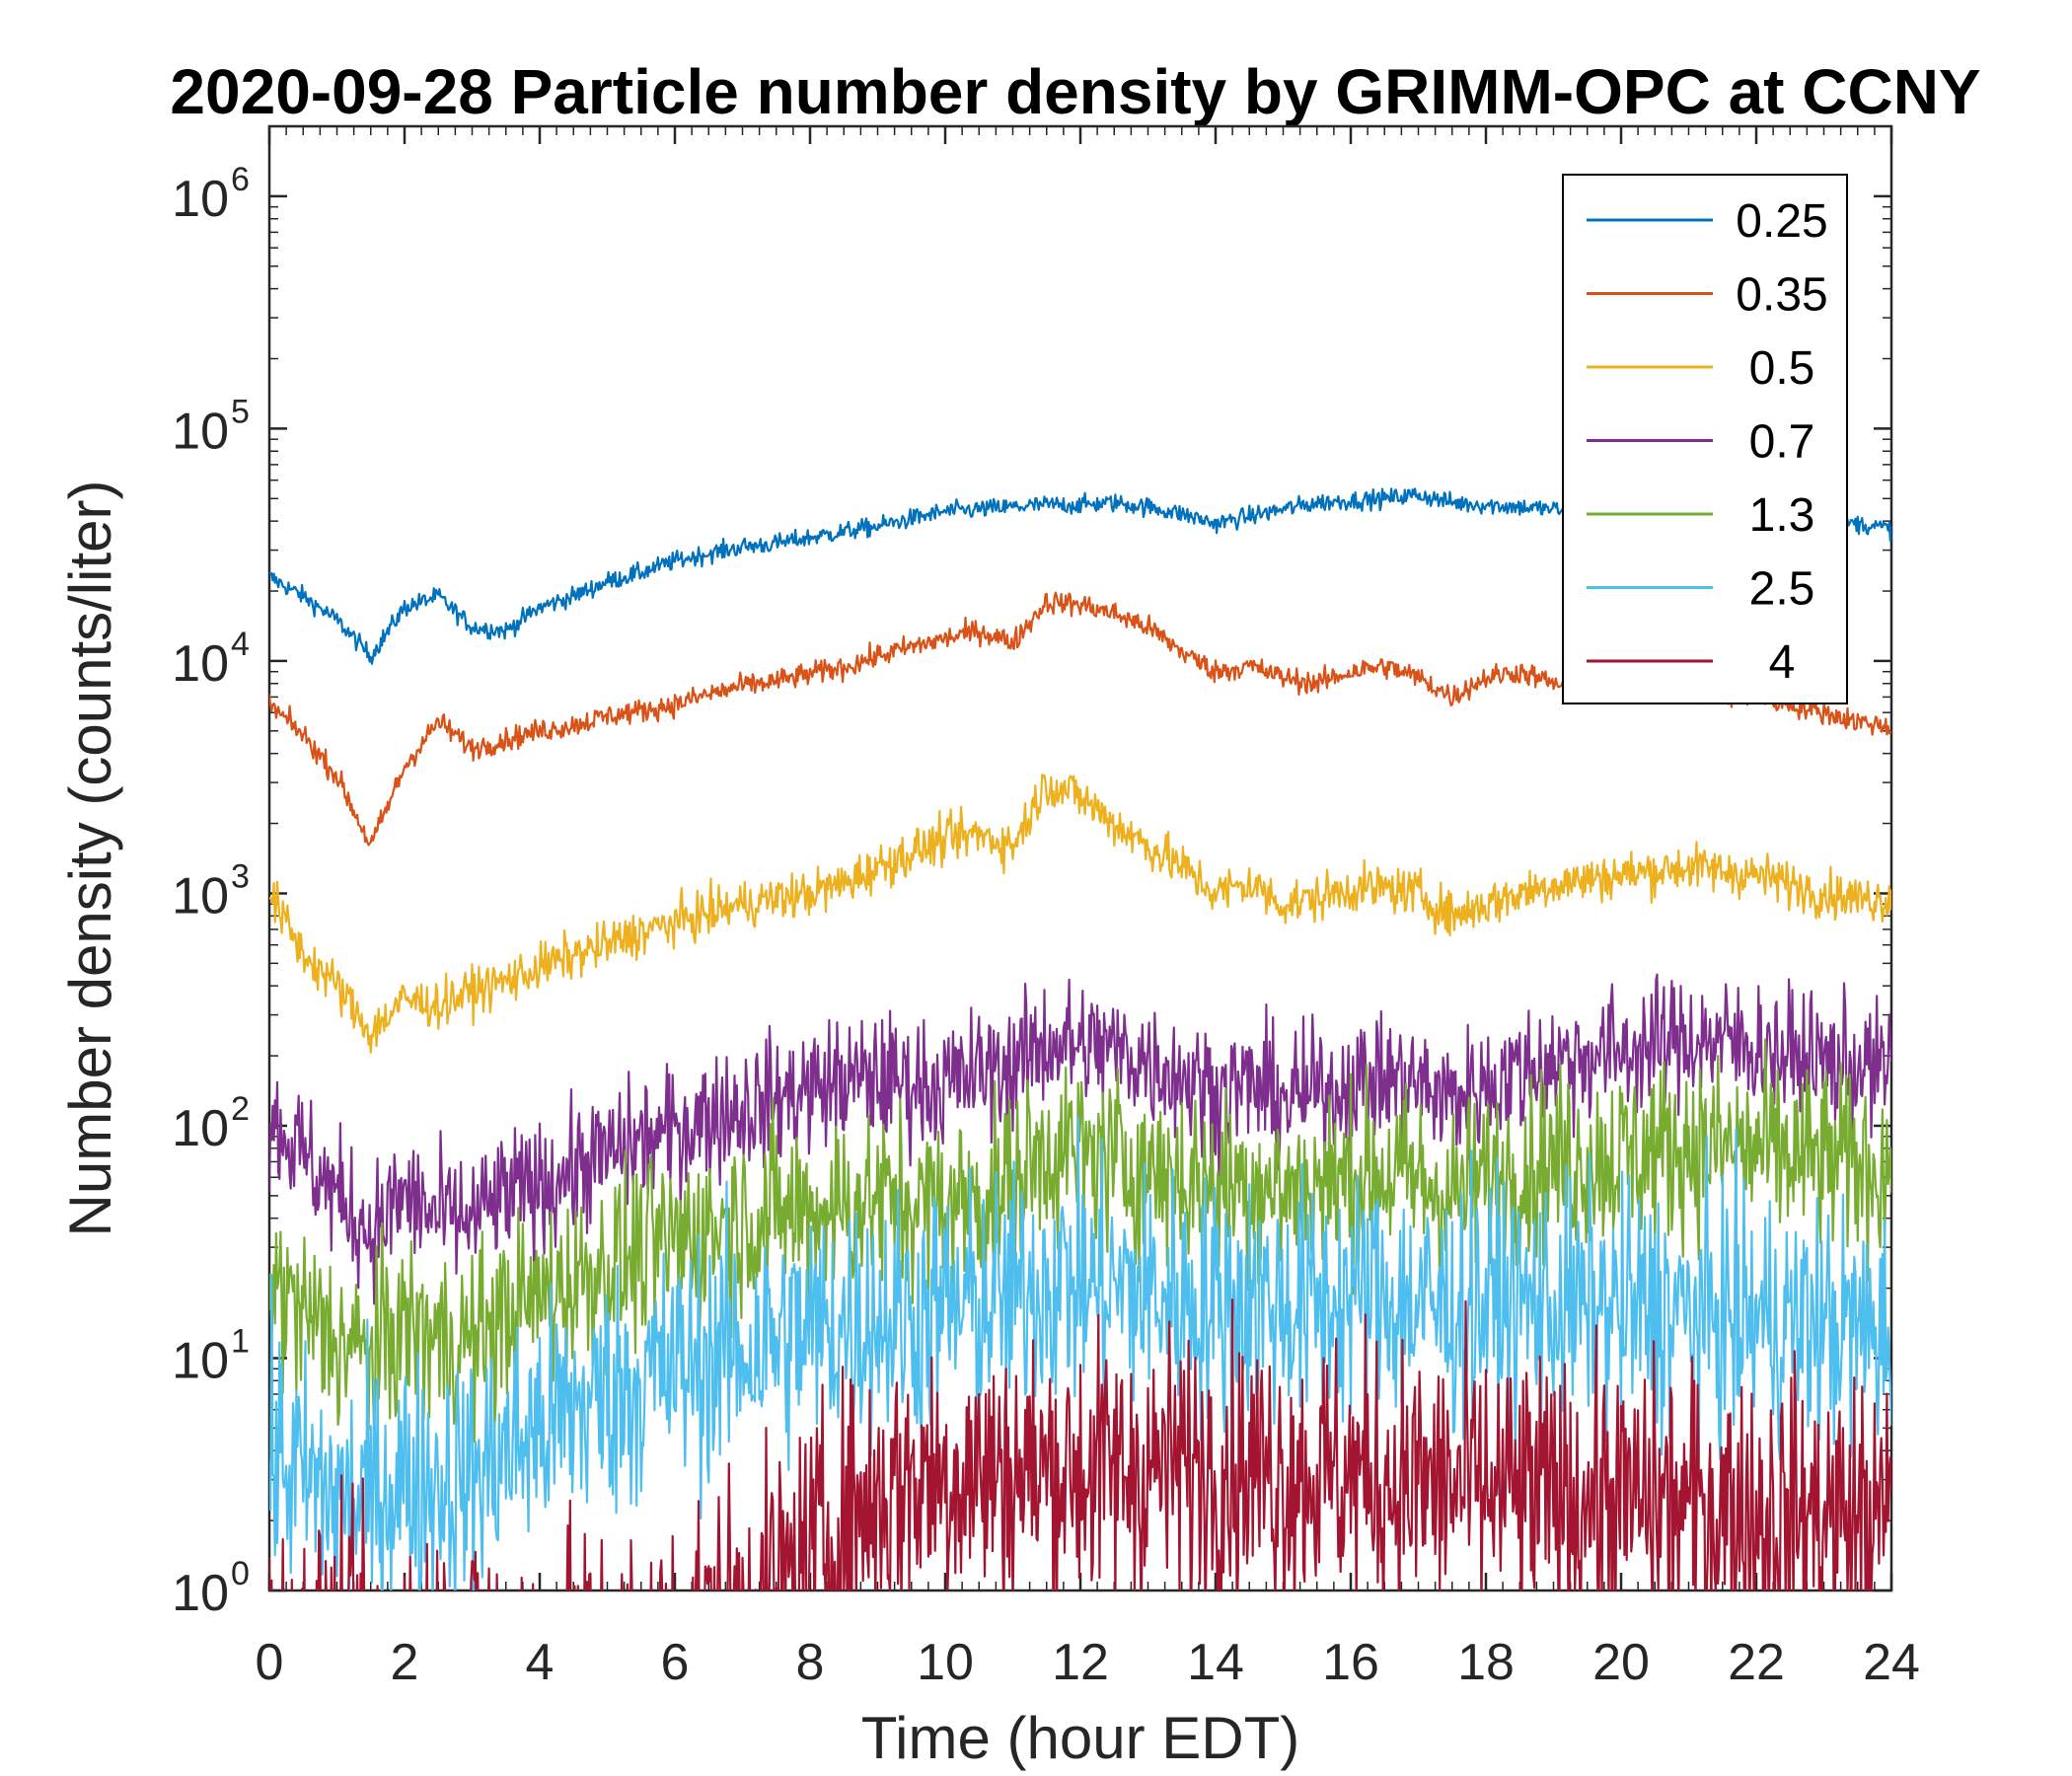 This screenshot has height=1776, width=2072. What do you see at coordinates (1783, 662) in the screenshot?
I see `legend-label: 4` at bounding box center [1783, 662].